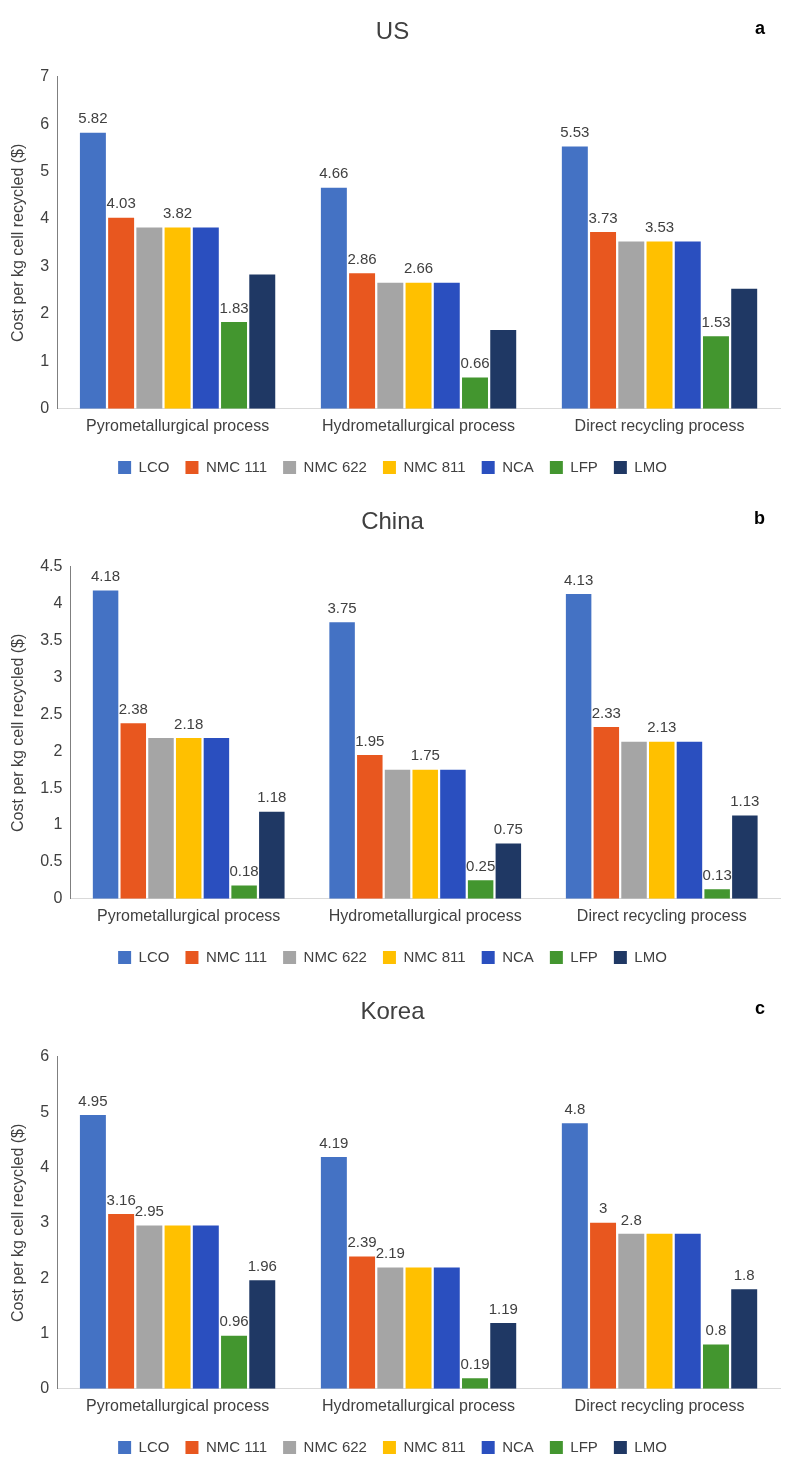 The height and width of the screenshot is (1479, 795). Describe the element at coordinates (51, 566) in the screenshot. I see `y-tick-label: 4.5` at that location.